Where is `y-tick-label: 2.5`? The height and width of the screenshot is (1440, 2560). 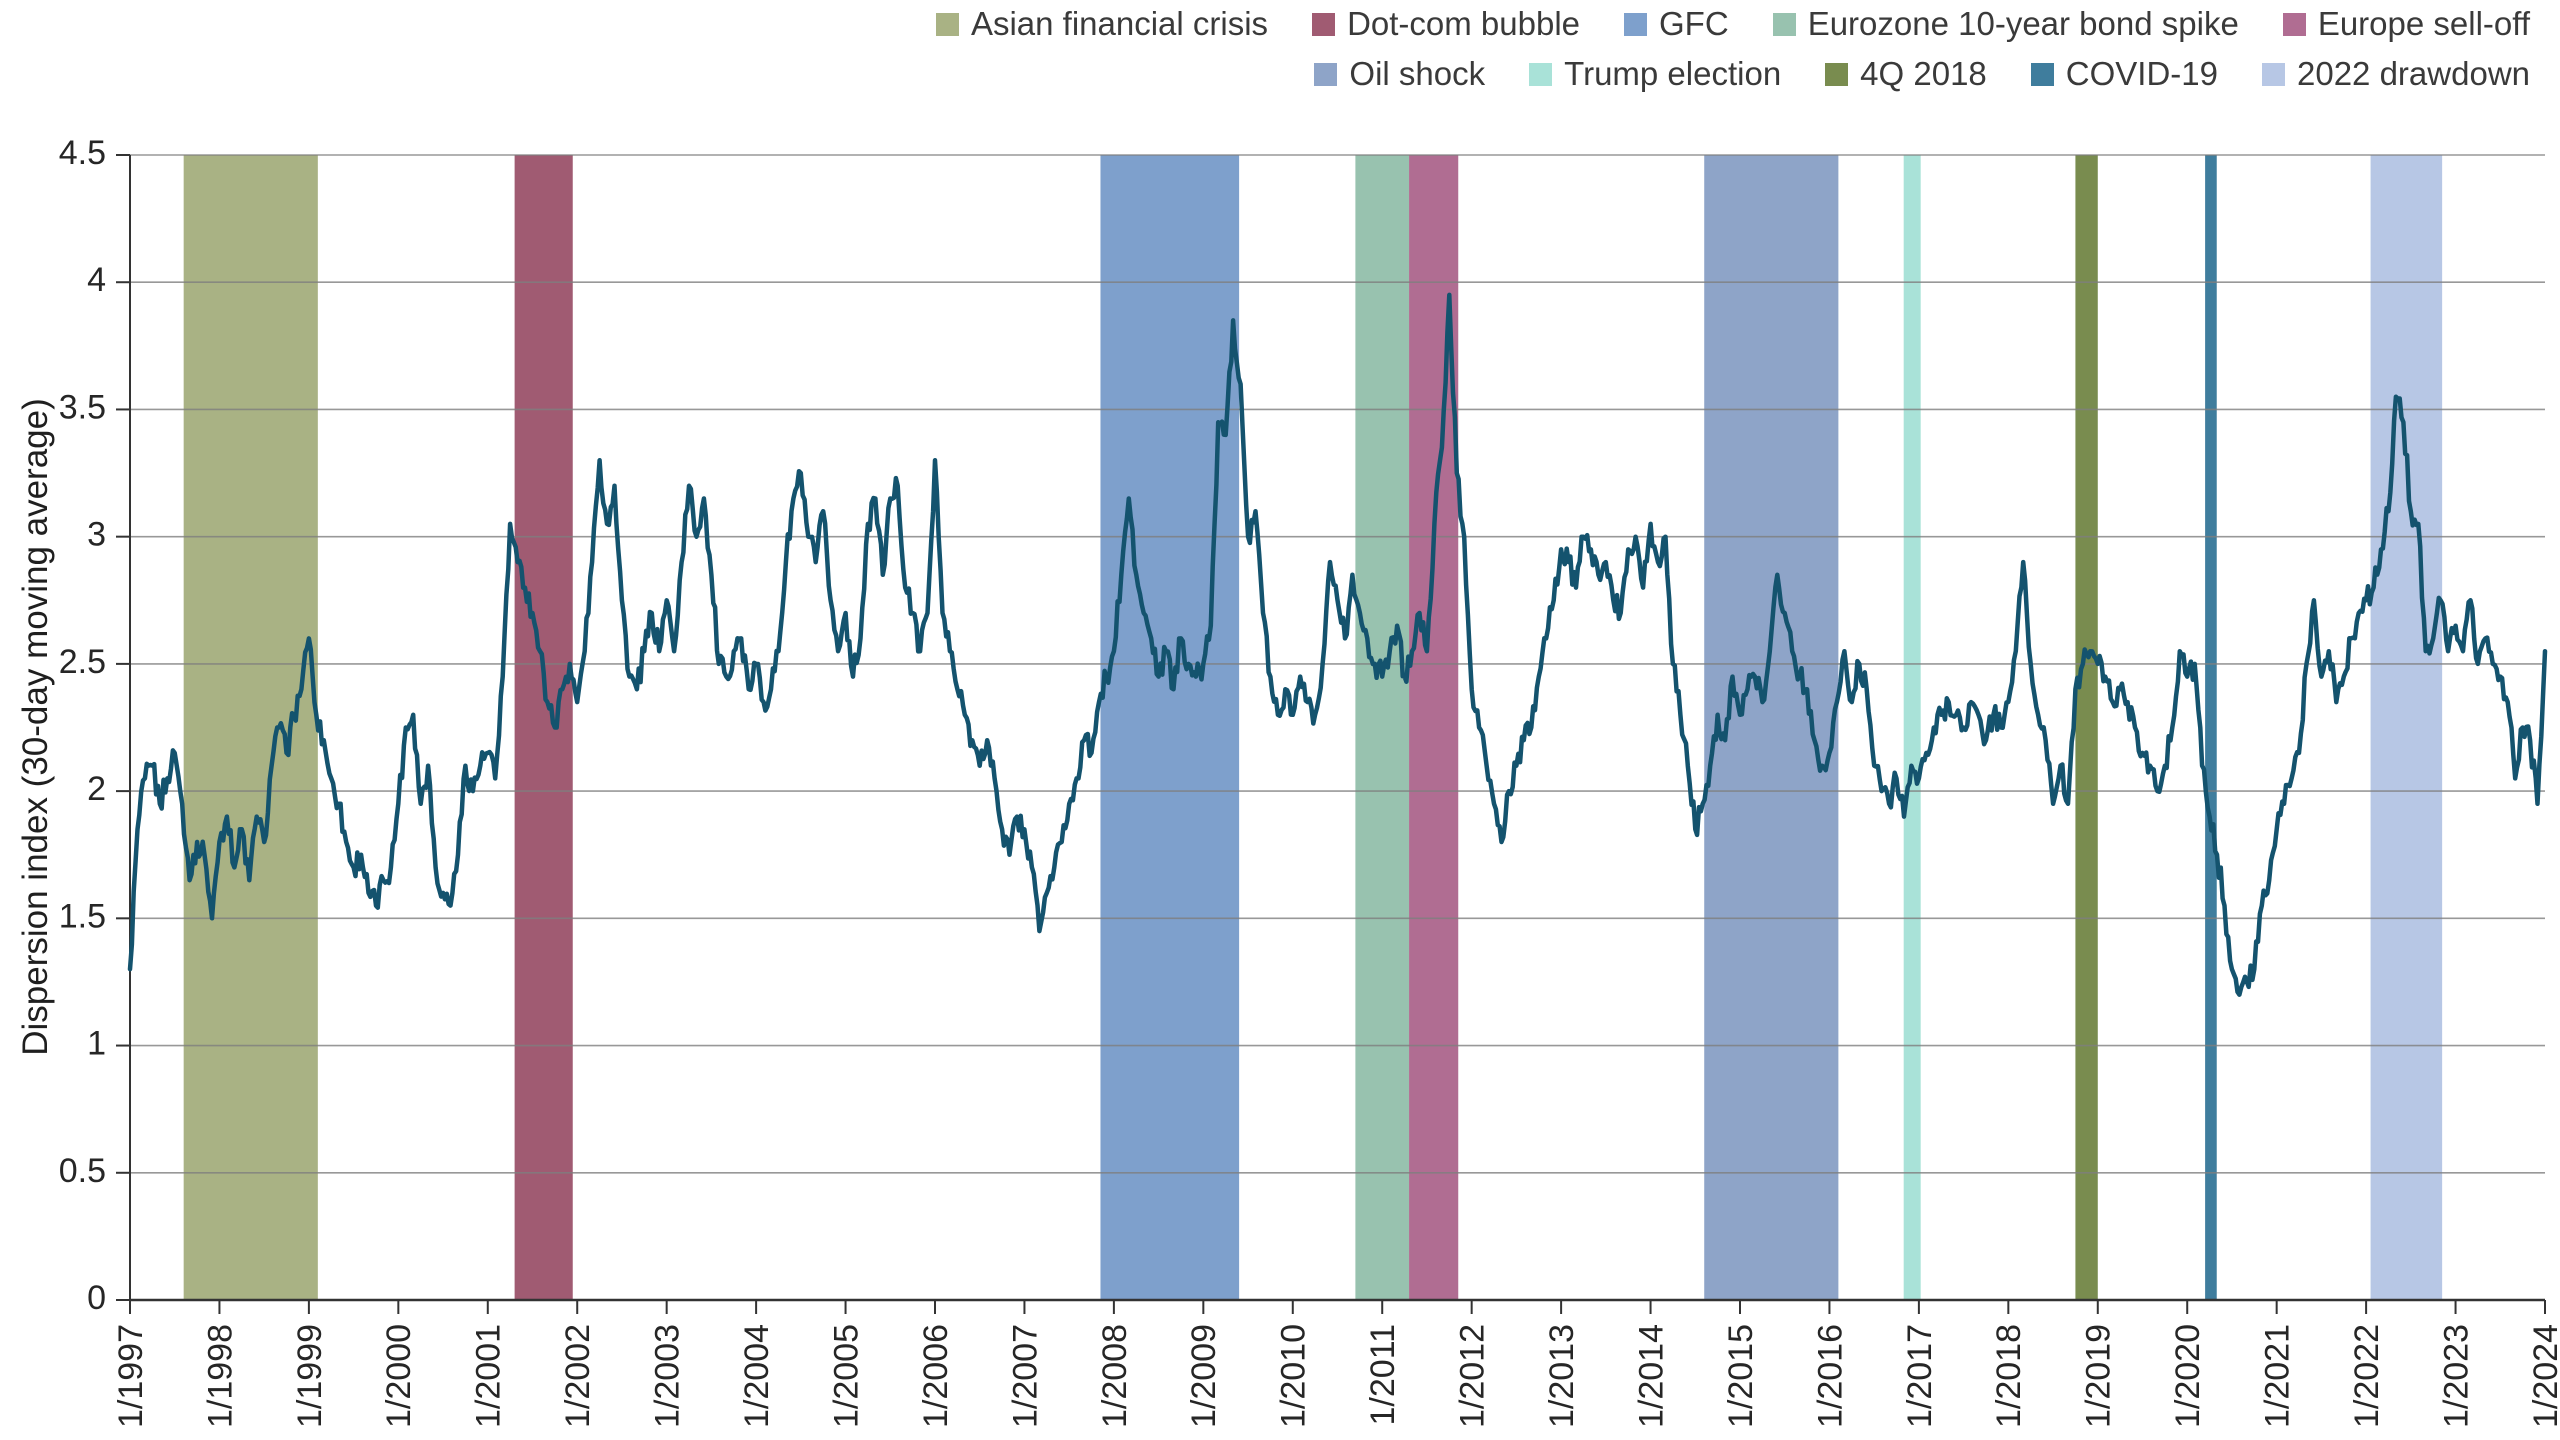 y-tick-label: 2.5 is located at coordinates (82, 662).